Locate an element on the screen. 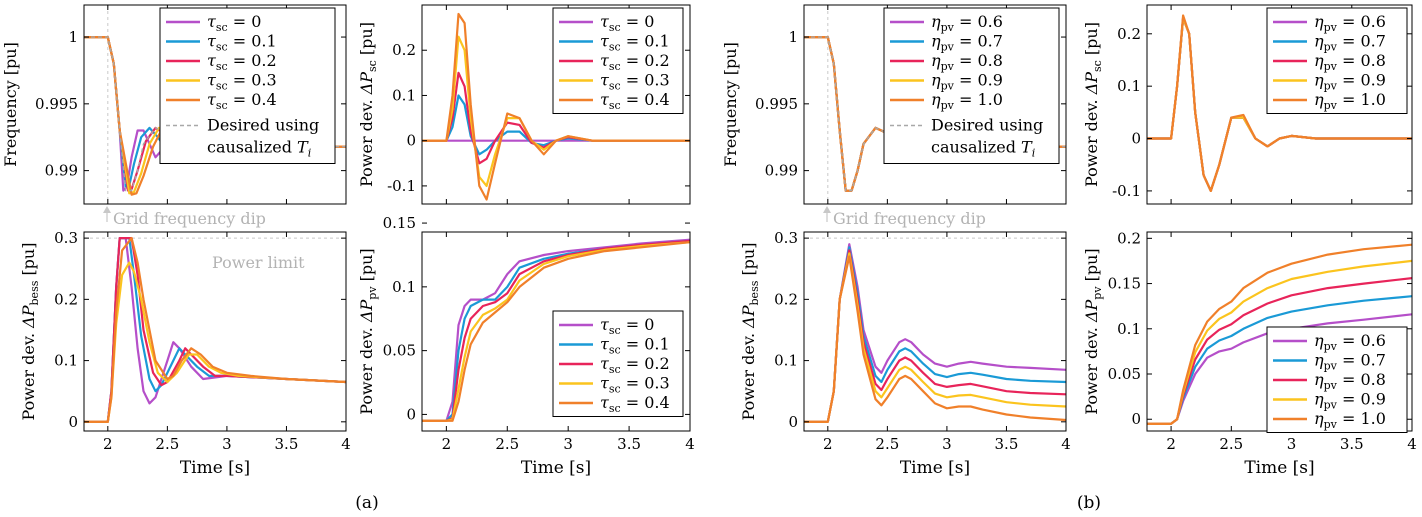 The width and height of the screenshot is (1422, 517). series-line-desired is located at coordinates (935, 114).